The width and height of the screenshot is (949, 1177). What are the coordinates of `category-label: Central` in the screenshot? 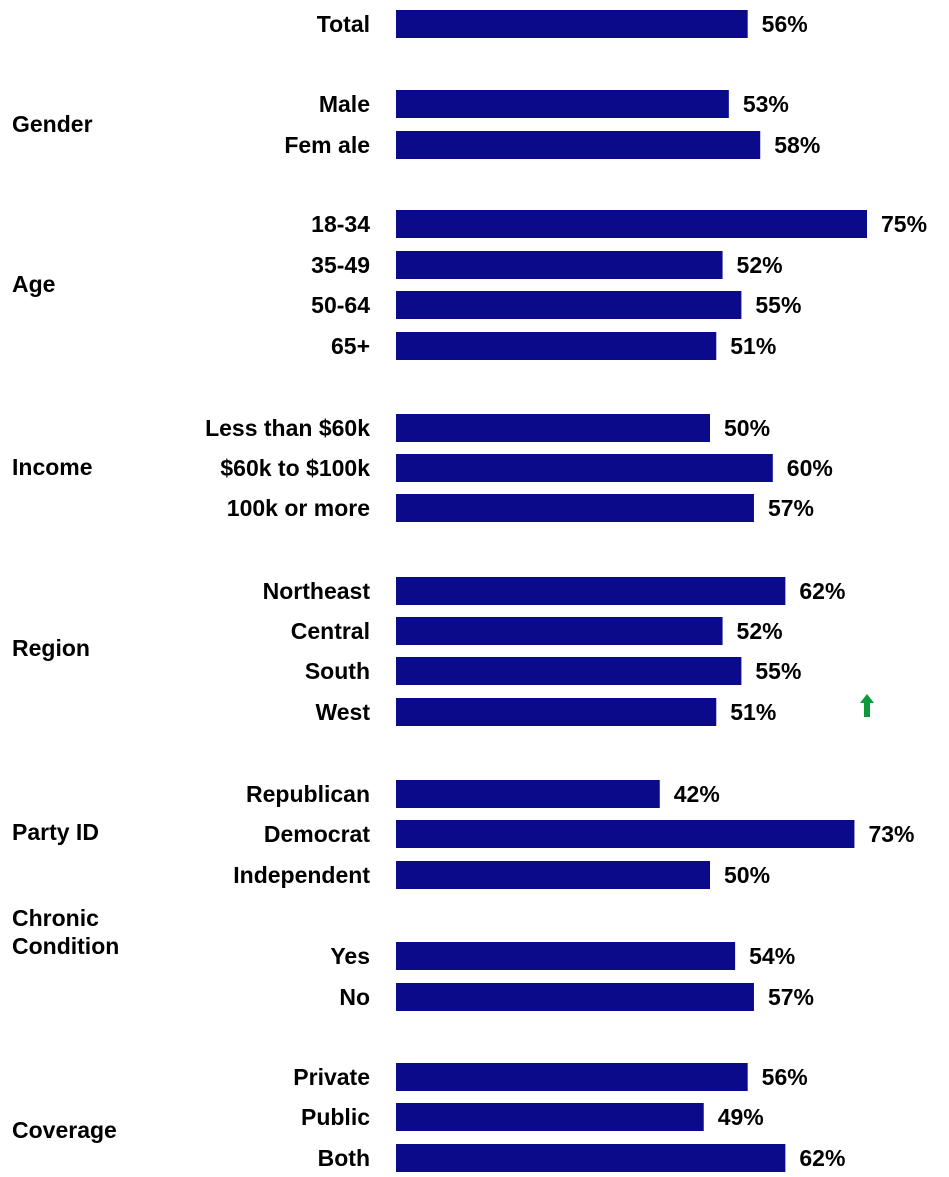 It's located at (330, 631).